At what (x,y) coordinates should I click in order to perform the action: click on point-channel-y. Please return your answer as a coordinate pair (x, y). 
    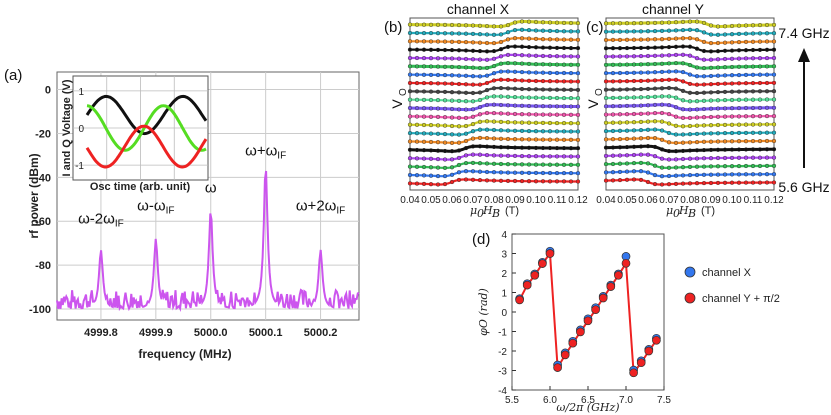
    Looking at the image, I should click on (626, 263).